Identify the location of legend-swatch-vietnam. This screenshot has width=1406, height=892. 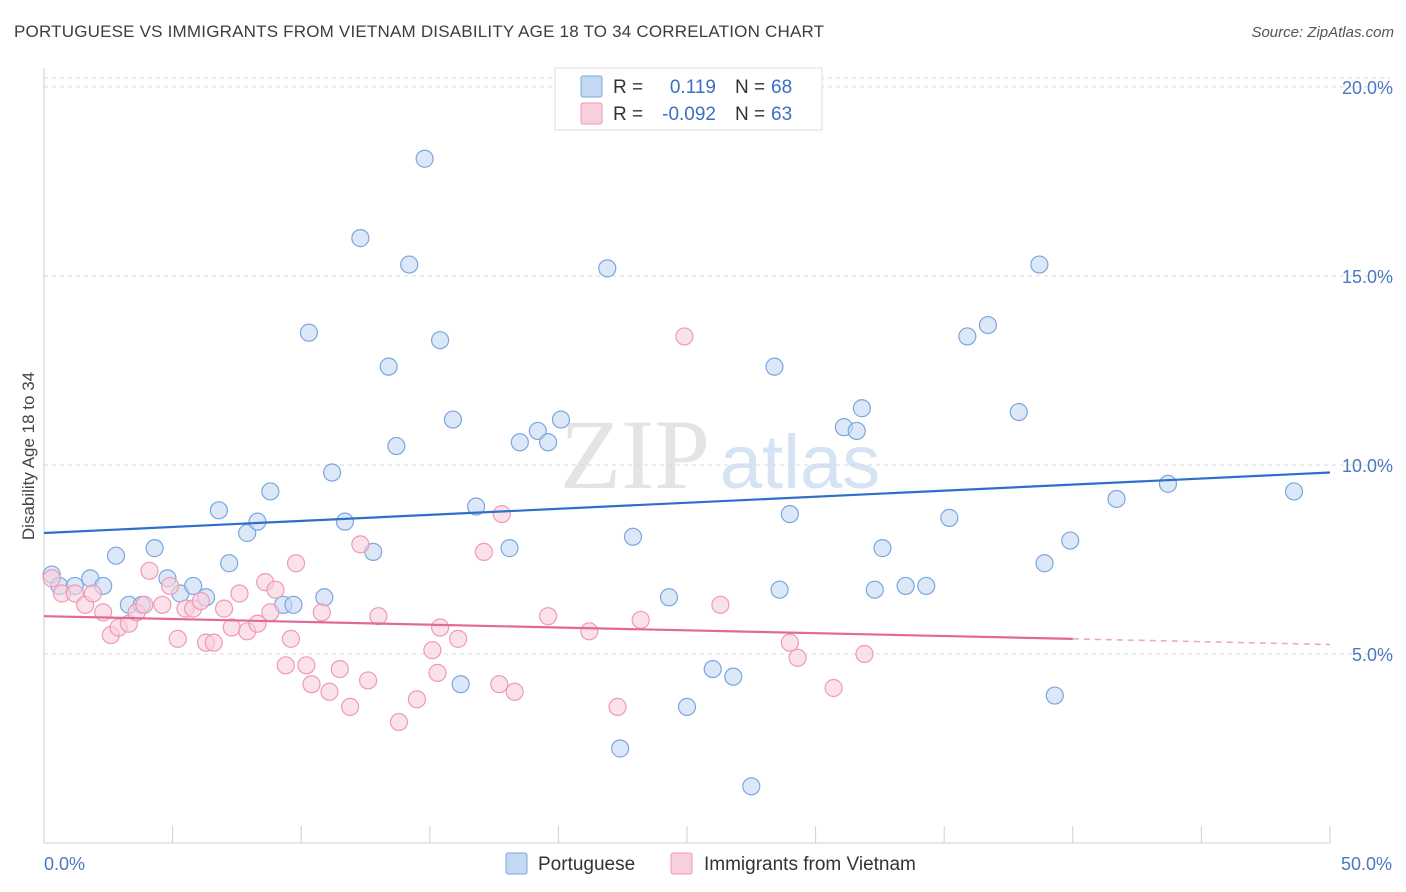
(591, 113).